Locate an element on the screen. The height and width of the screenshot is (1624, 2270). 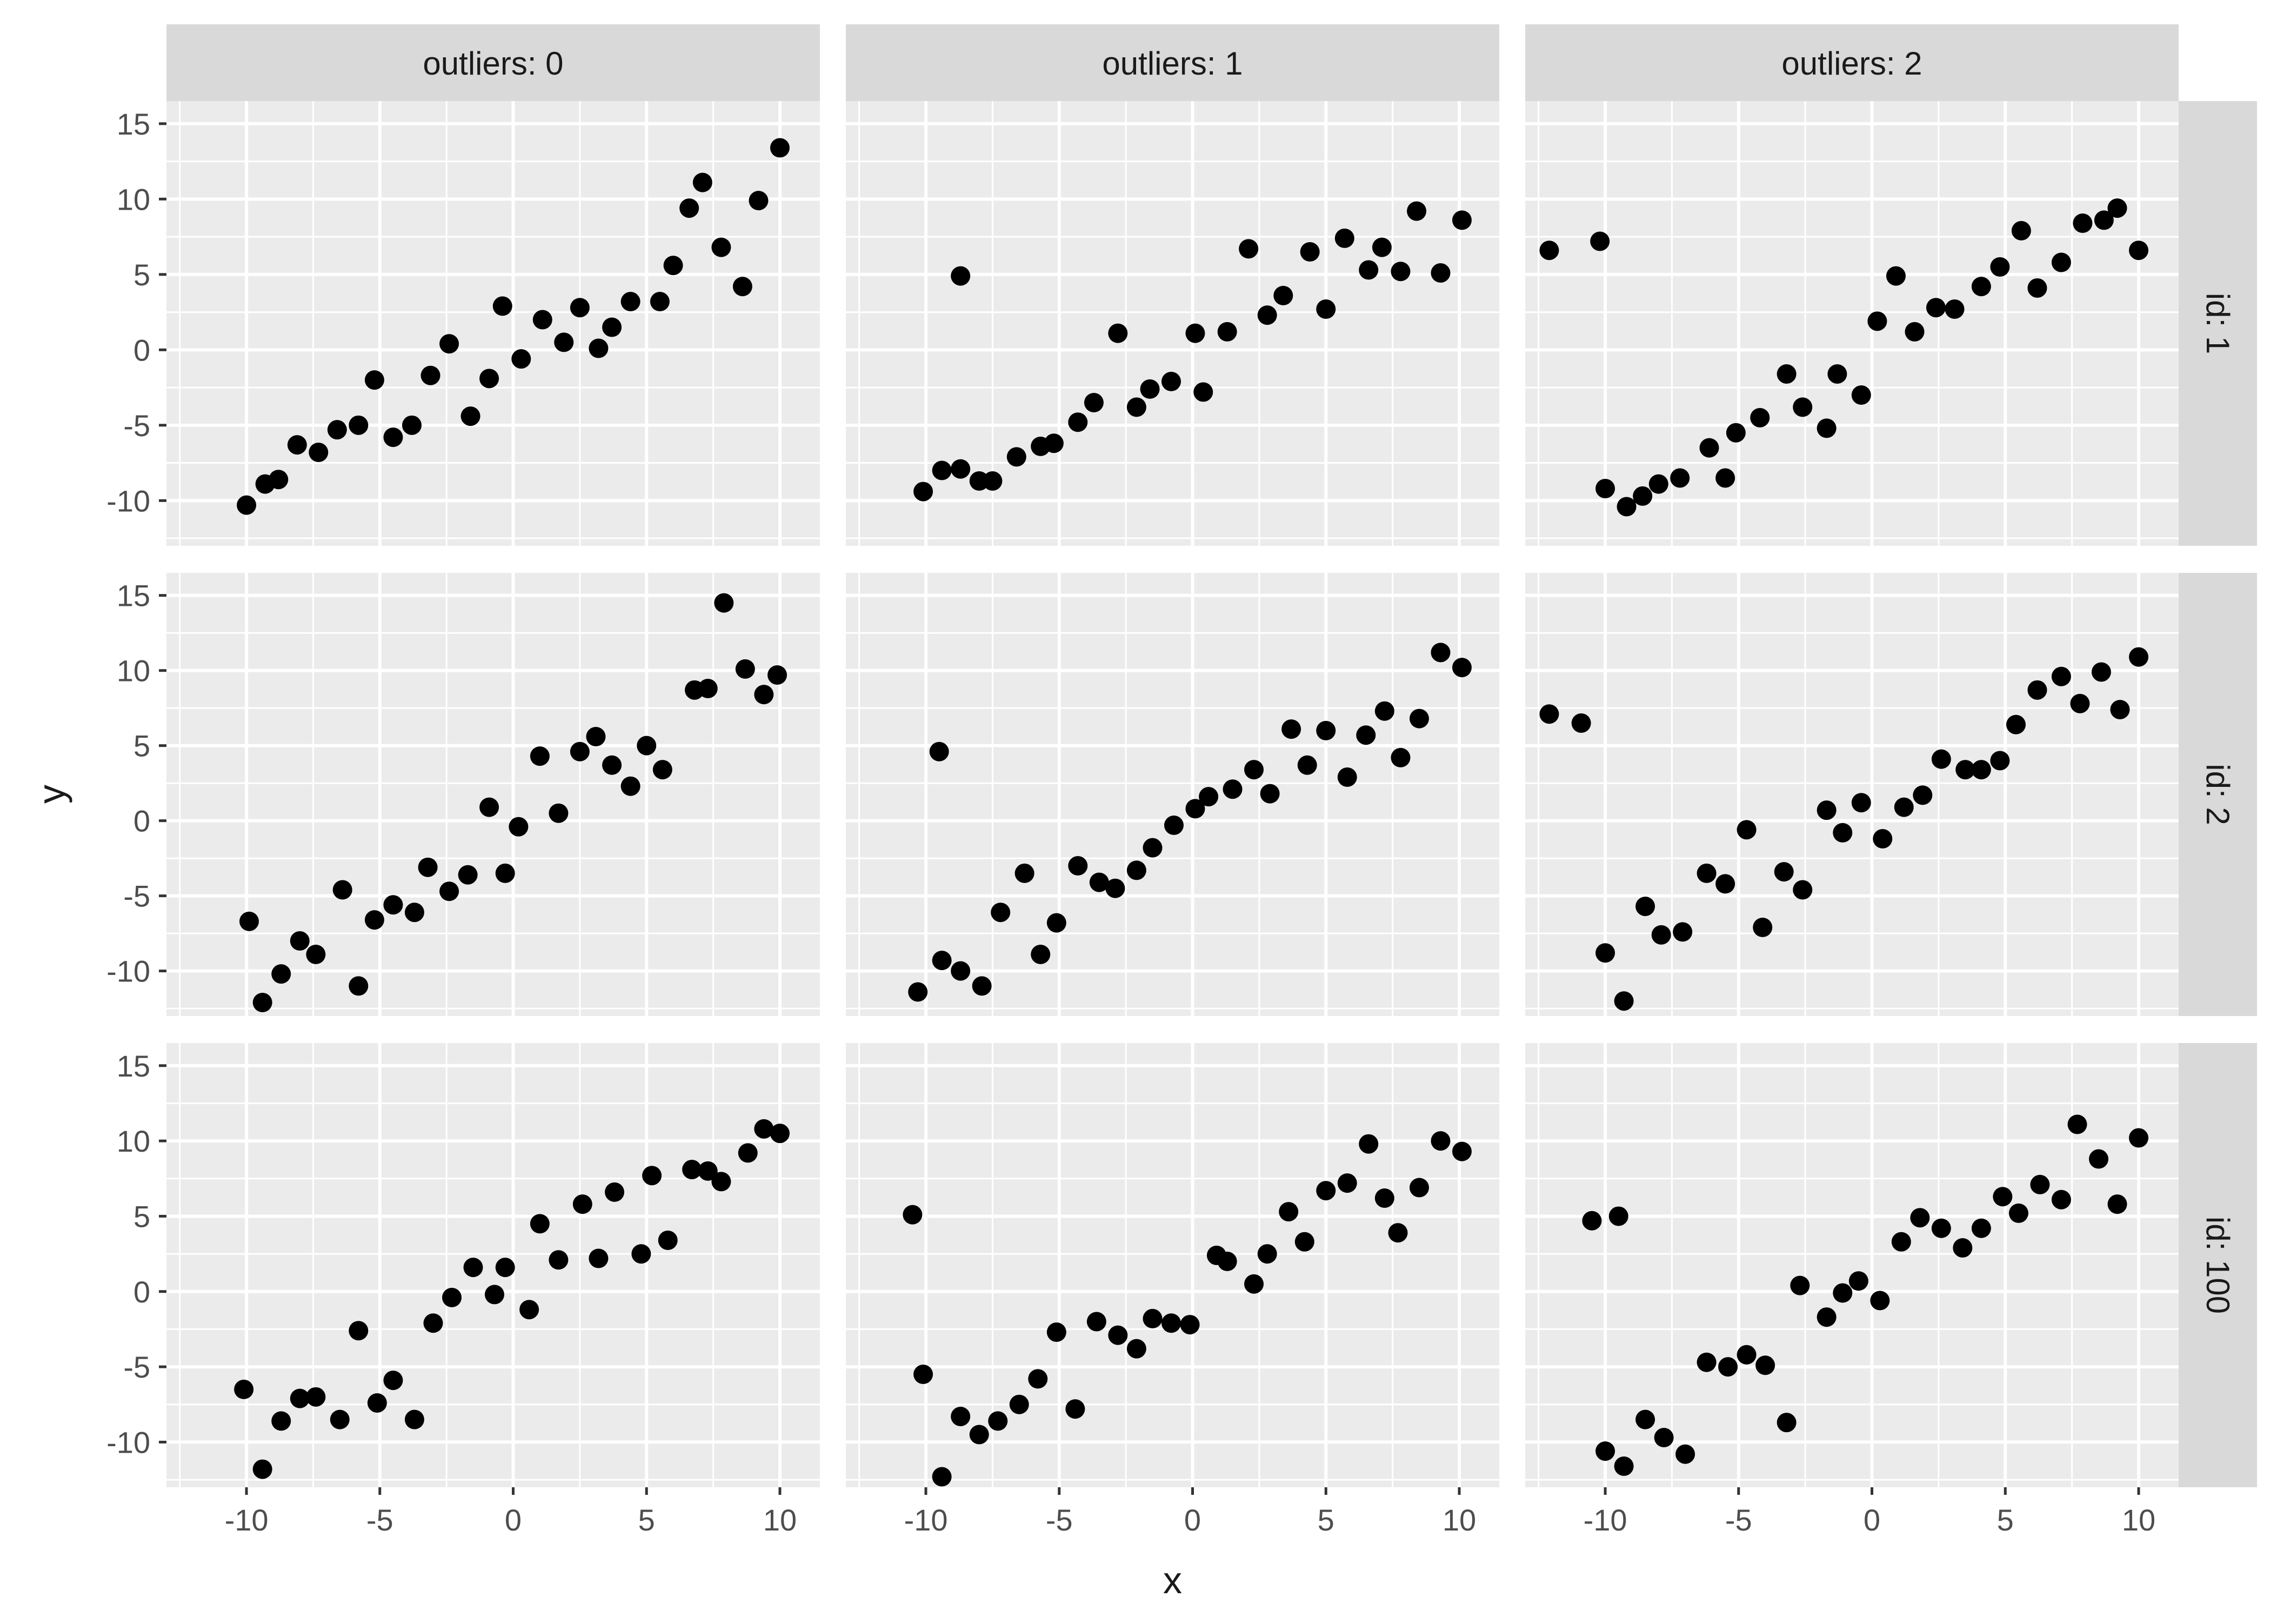
y-tick-label: 0 is located at coordinates (141, 1292).